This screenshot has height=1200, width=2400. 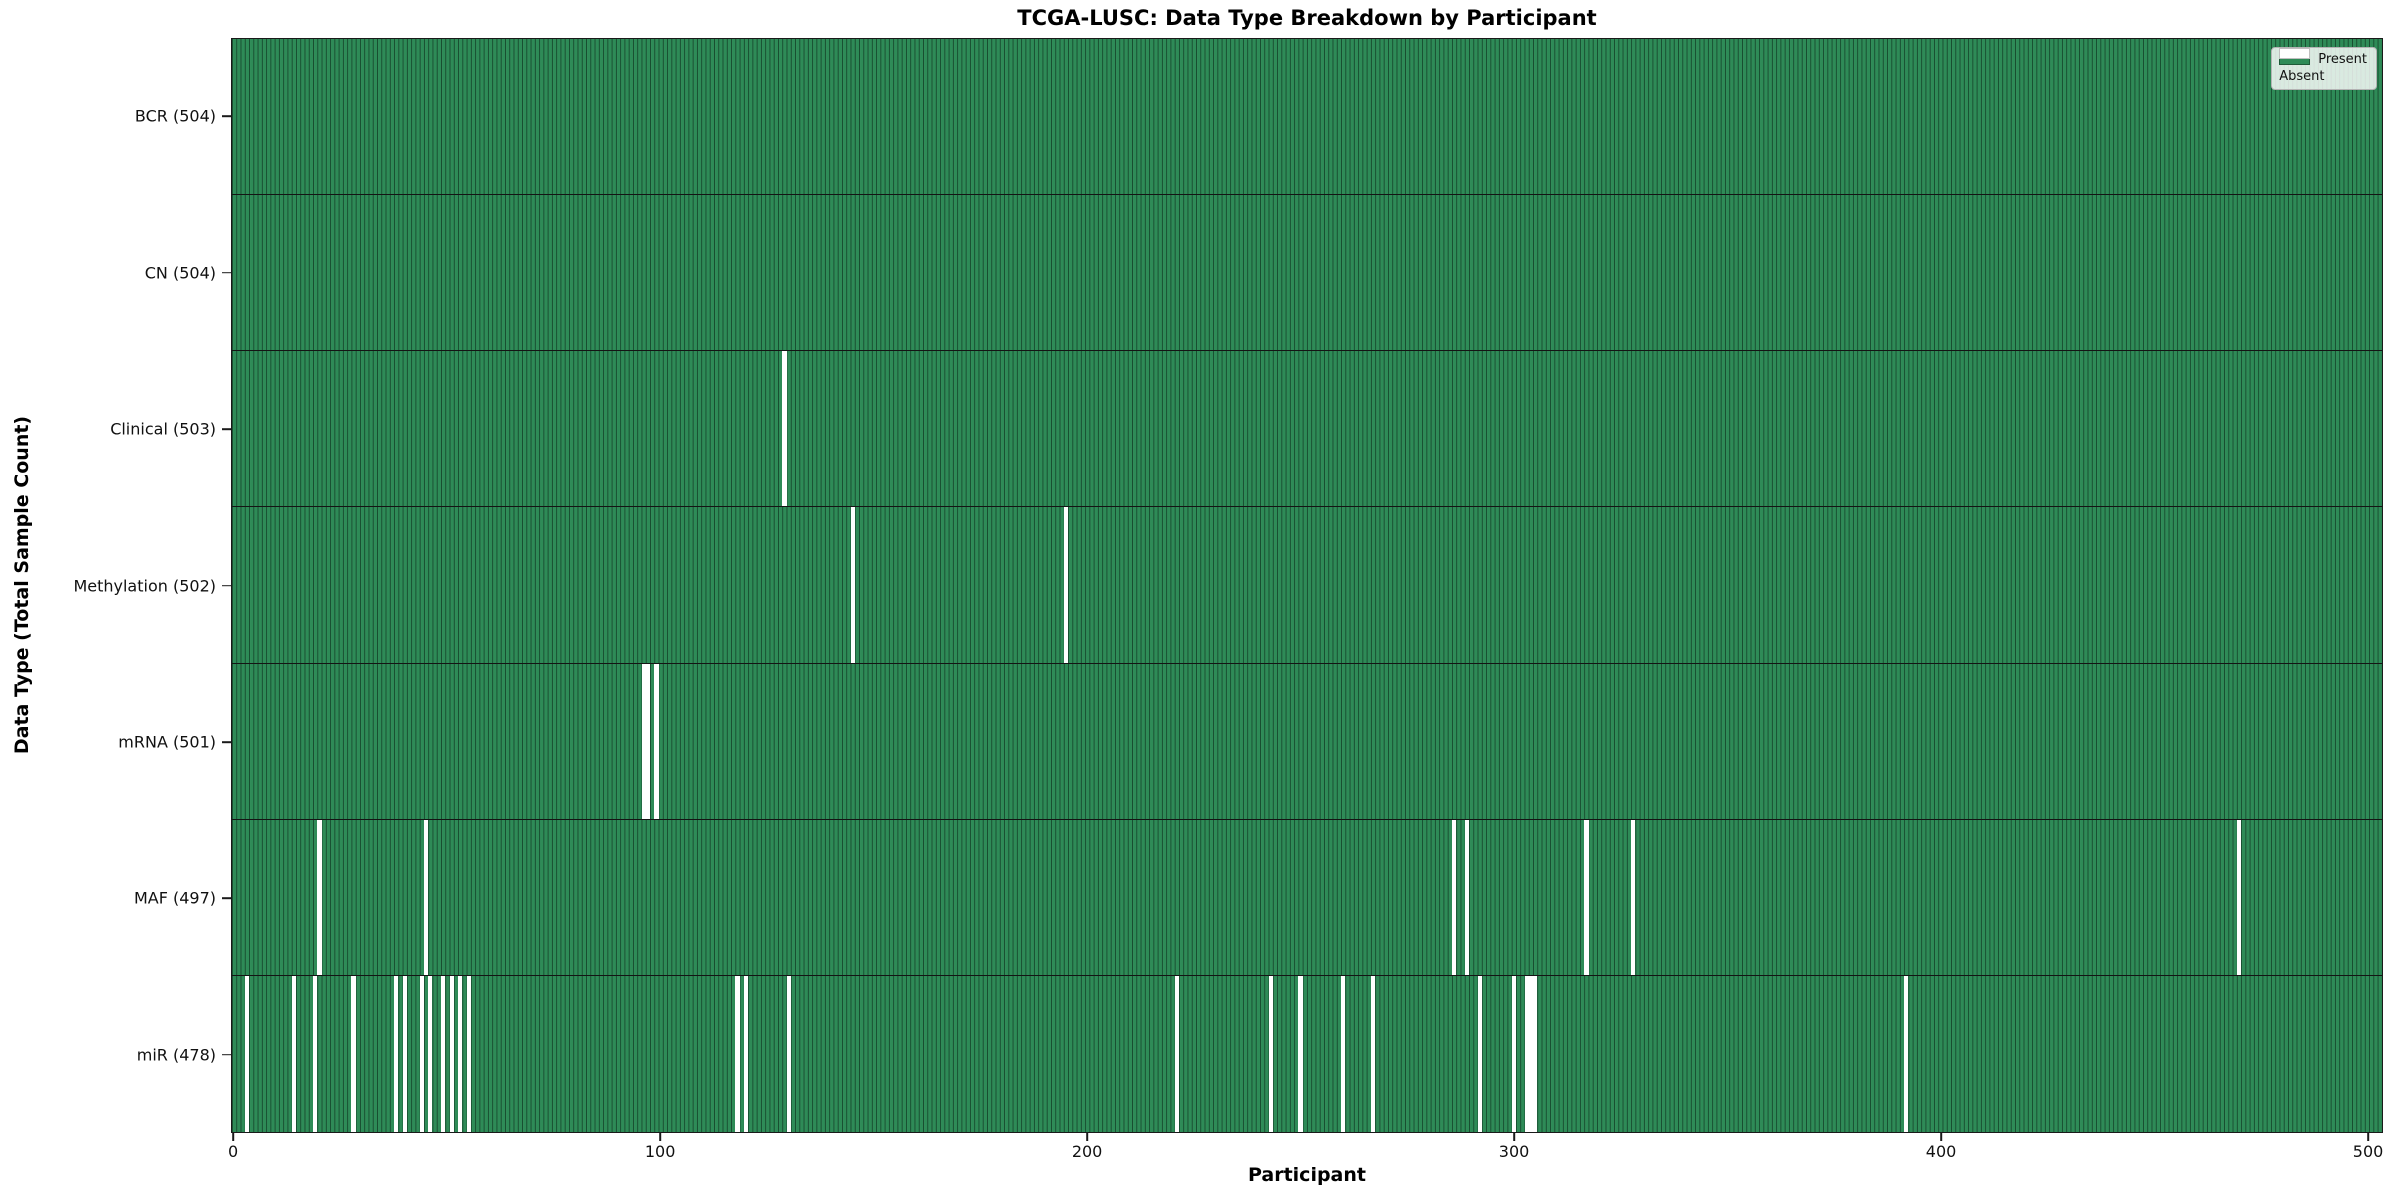 What do you see at coordinates (1306, 1175) in the screenshot?
I see `x-axis-label: Participant` at bounding box center [1306, 1175].